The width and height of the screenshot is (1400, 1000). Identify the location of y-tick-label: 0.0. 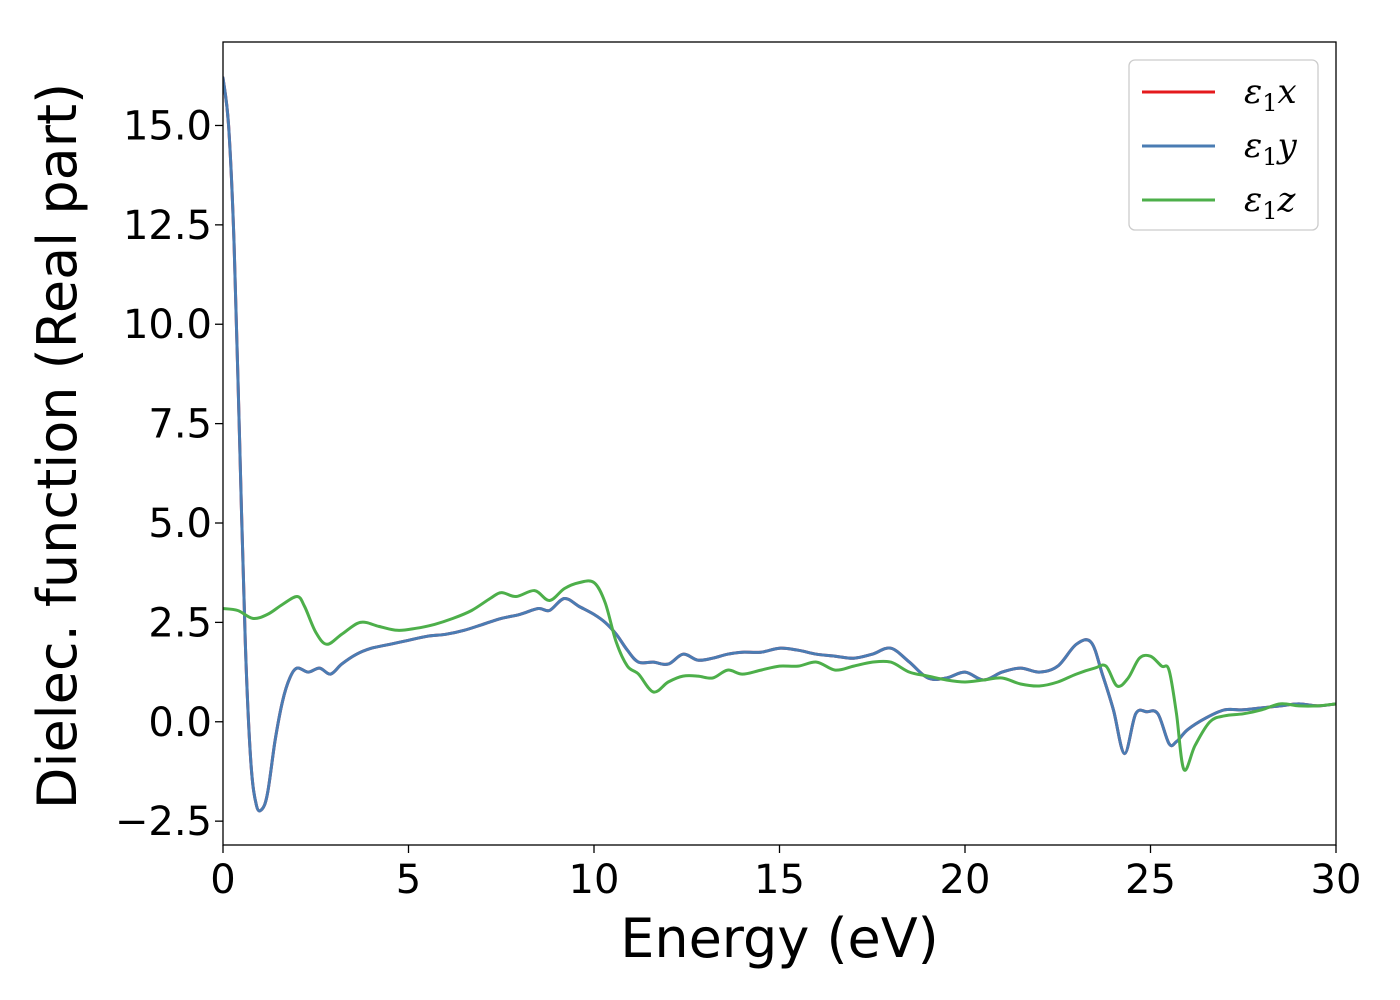
(180, 723).